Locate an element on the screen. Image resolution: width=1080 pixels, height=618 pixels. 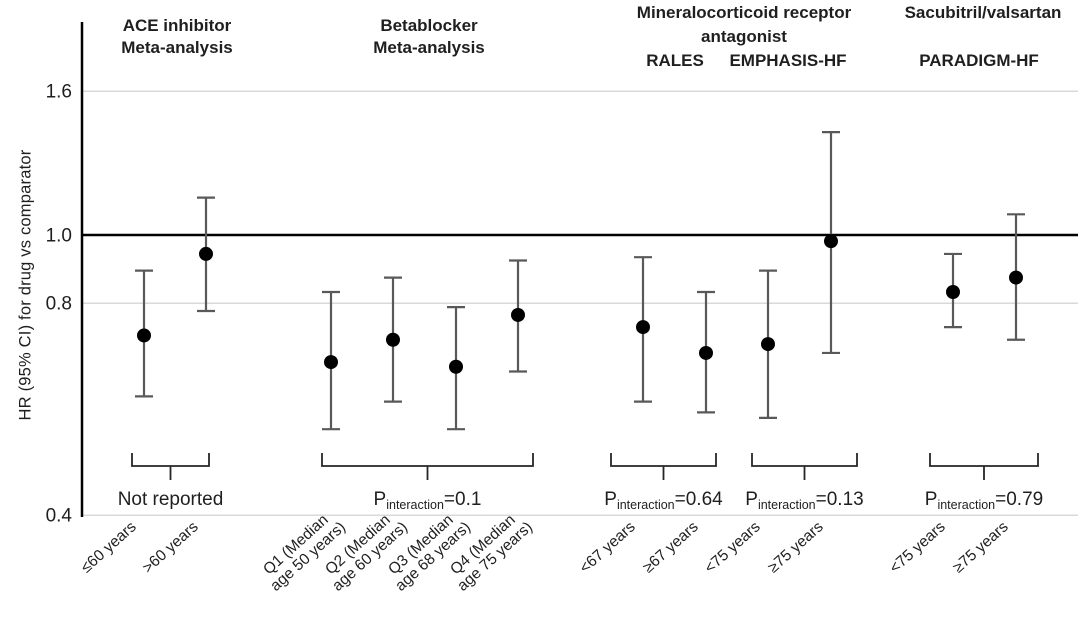
p-interaction-label: Pinteraction=0.13 is located at coordinates (804, 500).